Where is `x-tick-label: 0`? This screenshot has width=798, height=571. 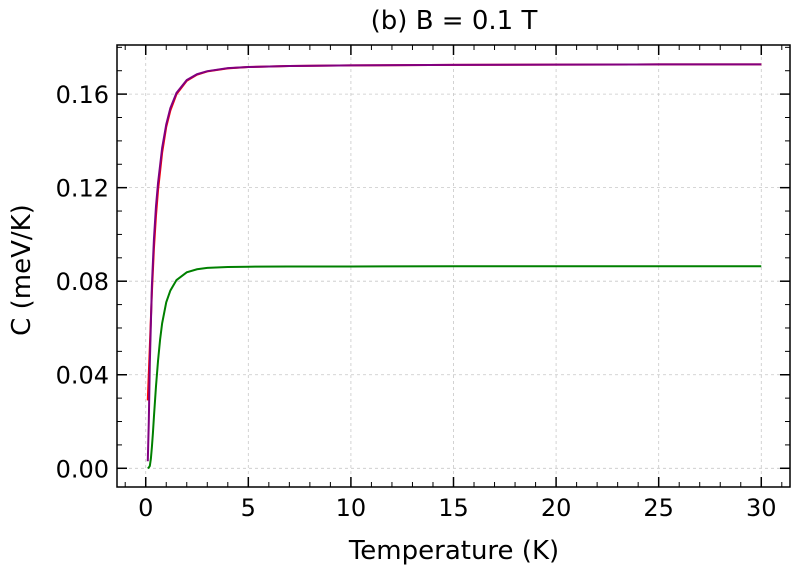 x-tick-label: 0 is located at coordinates (145, 508).